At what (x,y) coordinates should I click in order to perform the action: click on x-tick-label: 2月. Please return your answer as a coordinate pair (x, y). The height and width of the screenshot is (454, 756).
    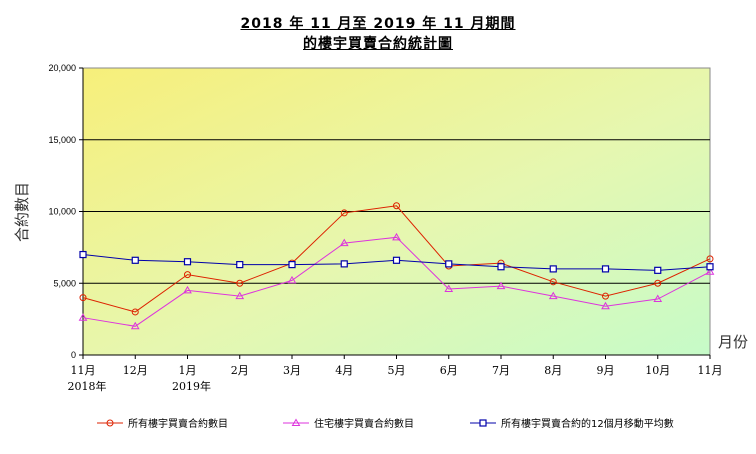
    Looking at the image, I should click on (240, 370).